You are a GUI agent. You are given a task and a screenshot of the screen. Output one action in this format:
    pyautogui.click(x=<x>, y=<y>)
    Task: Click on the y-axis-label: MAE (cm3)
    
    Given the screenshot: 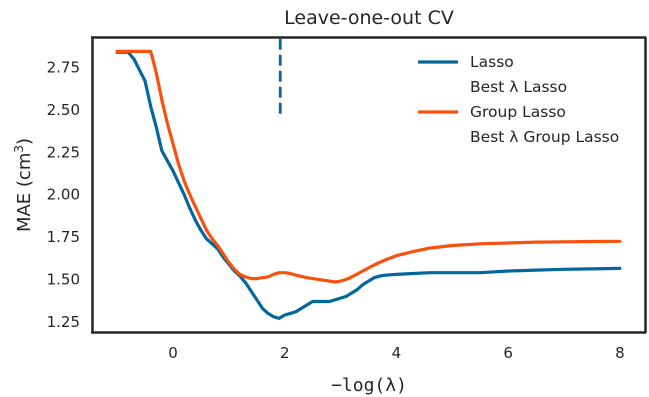 What is the action you would take?
    pyautogui.click(x=23, y=185)
    